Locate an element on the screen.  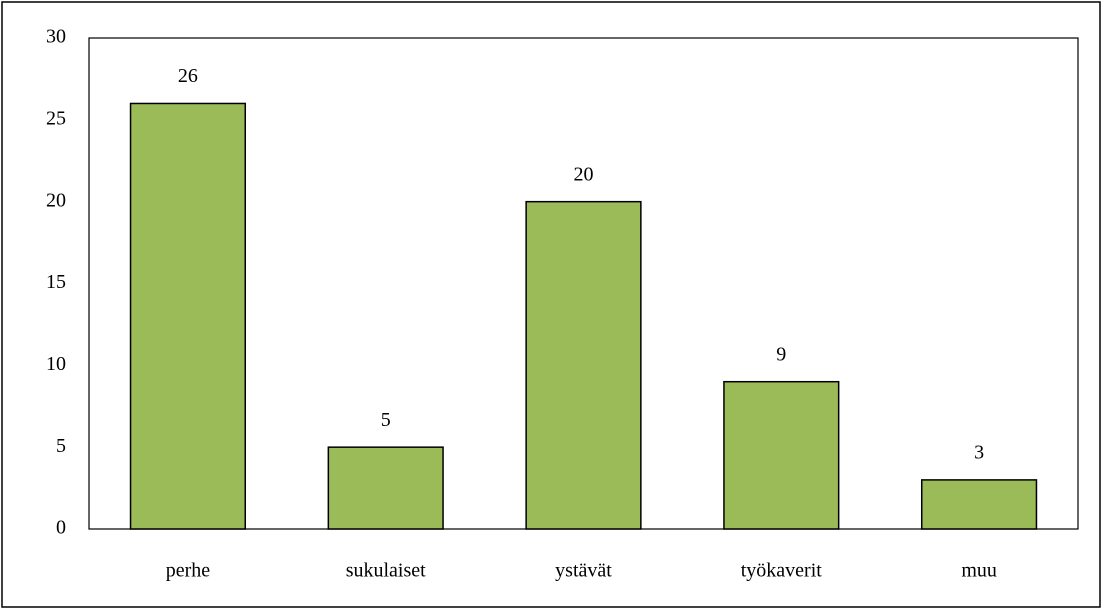
data-label: 9 is located at coordinates (781, 354).